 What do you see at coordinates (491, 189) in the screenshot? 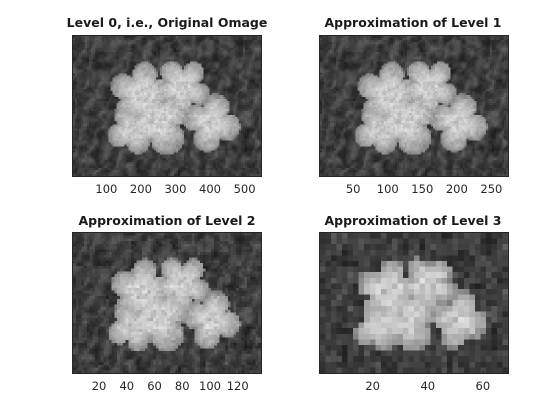
I see `x-tick-label: 250` at bounding box center [491, 189].